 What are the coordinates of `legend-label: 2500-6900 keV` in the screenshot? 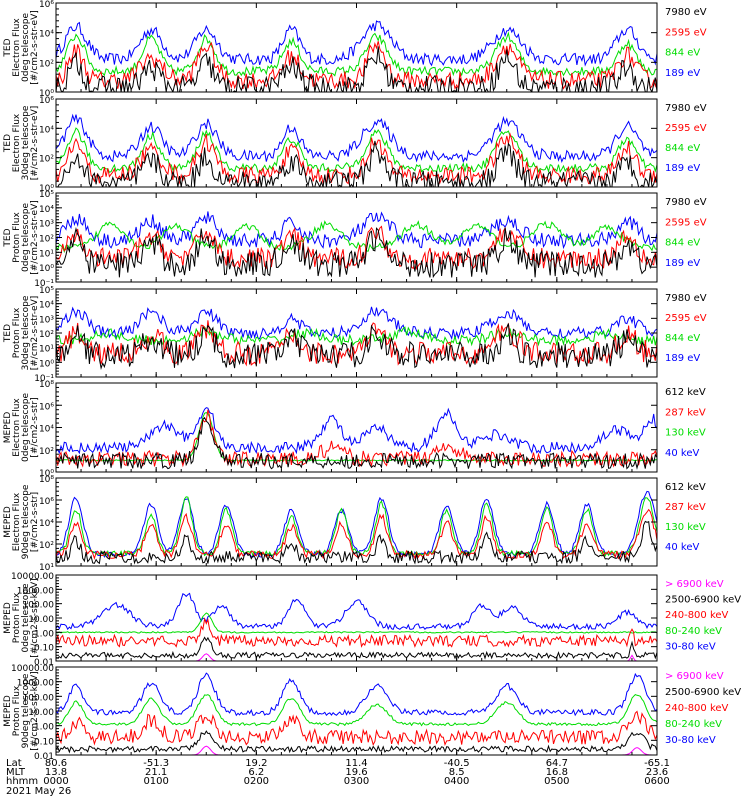 It's located at (703, 600).